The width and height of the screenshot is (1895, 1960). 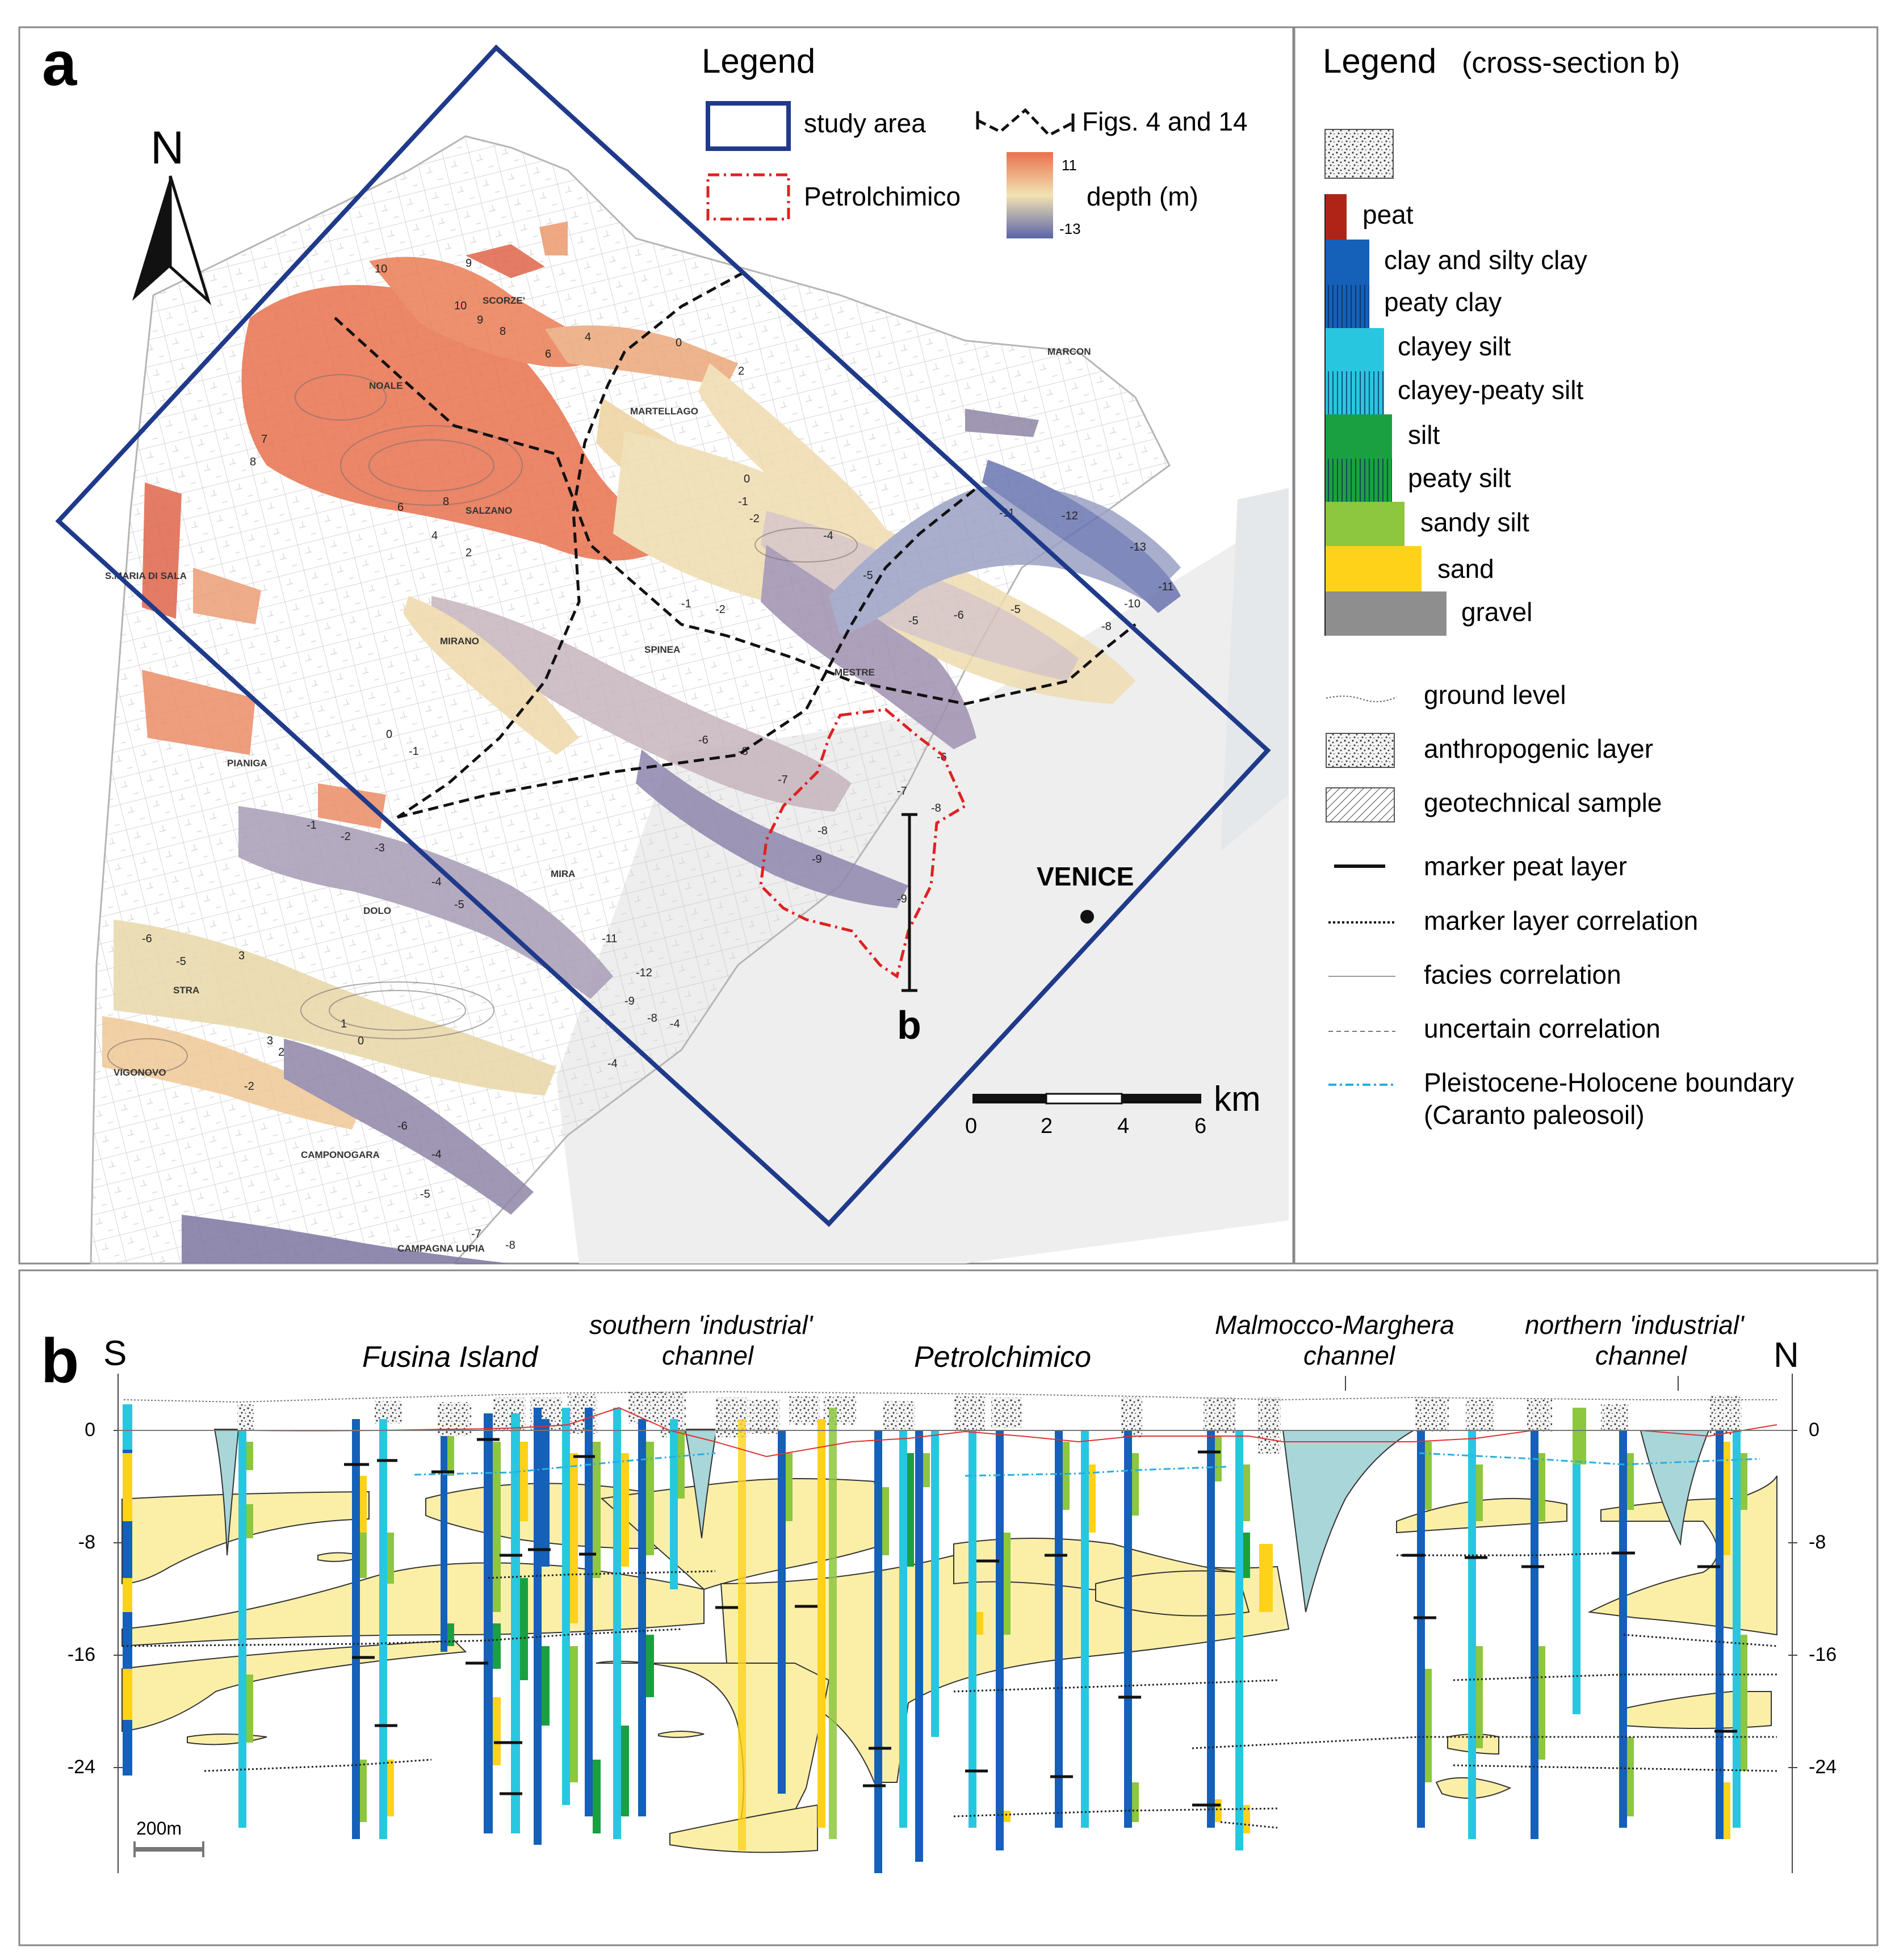 What do you see at coordinates (441, 1249) in the screenshot?
I see `place-campagna-lupia: CAMPAGNA LUPIA` at bounding box center [441, 1249].